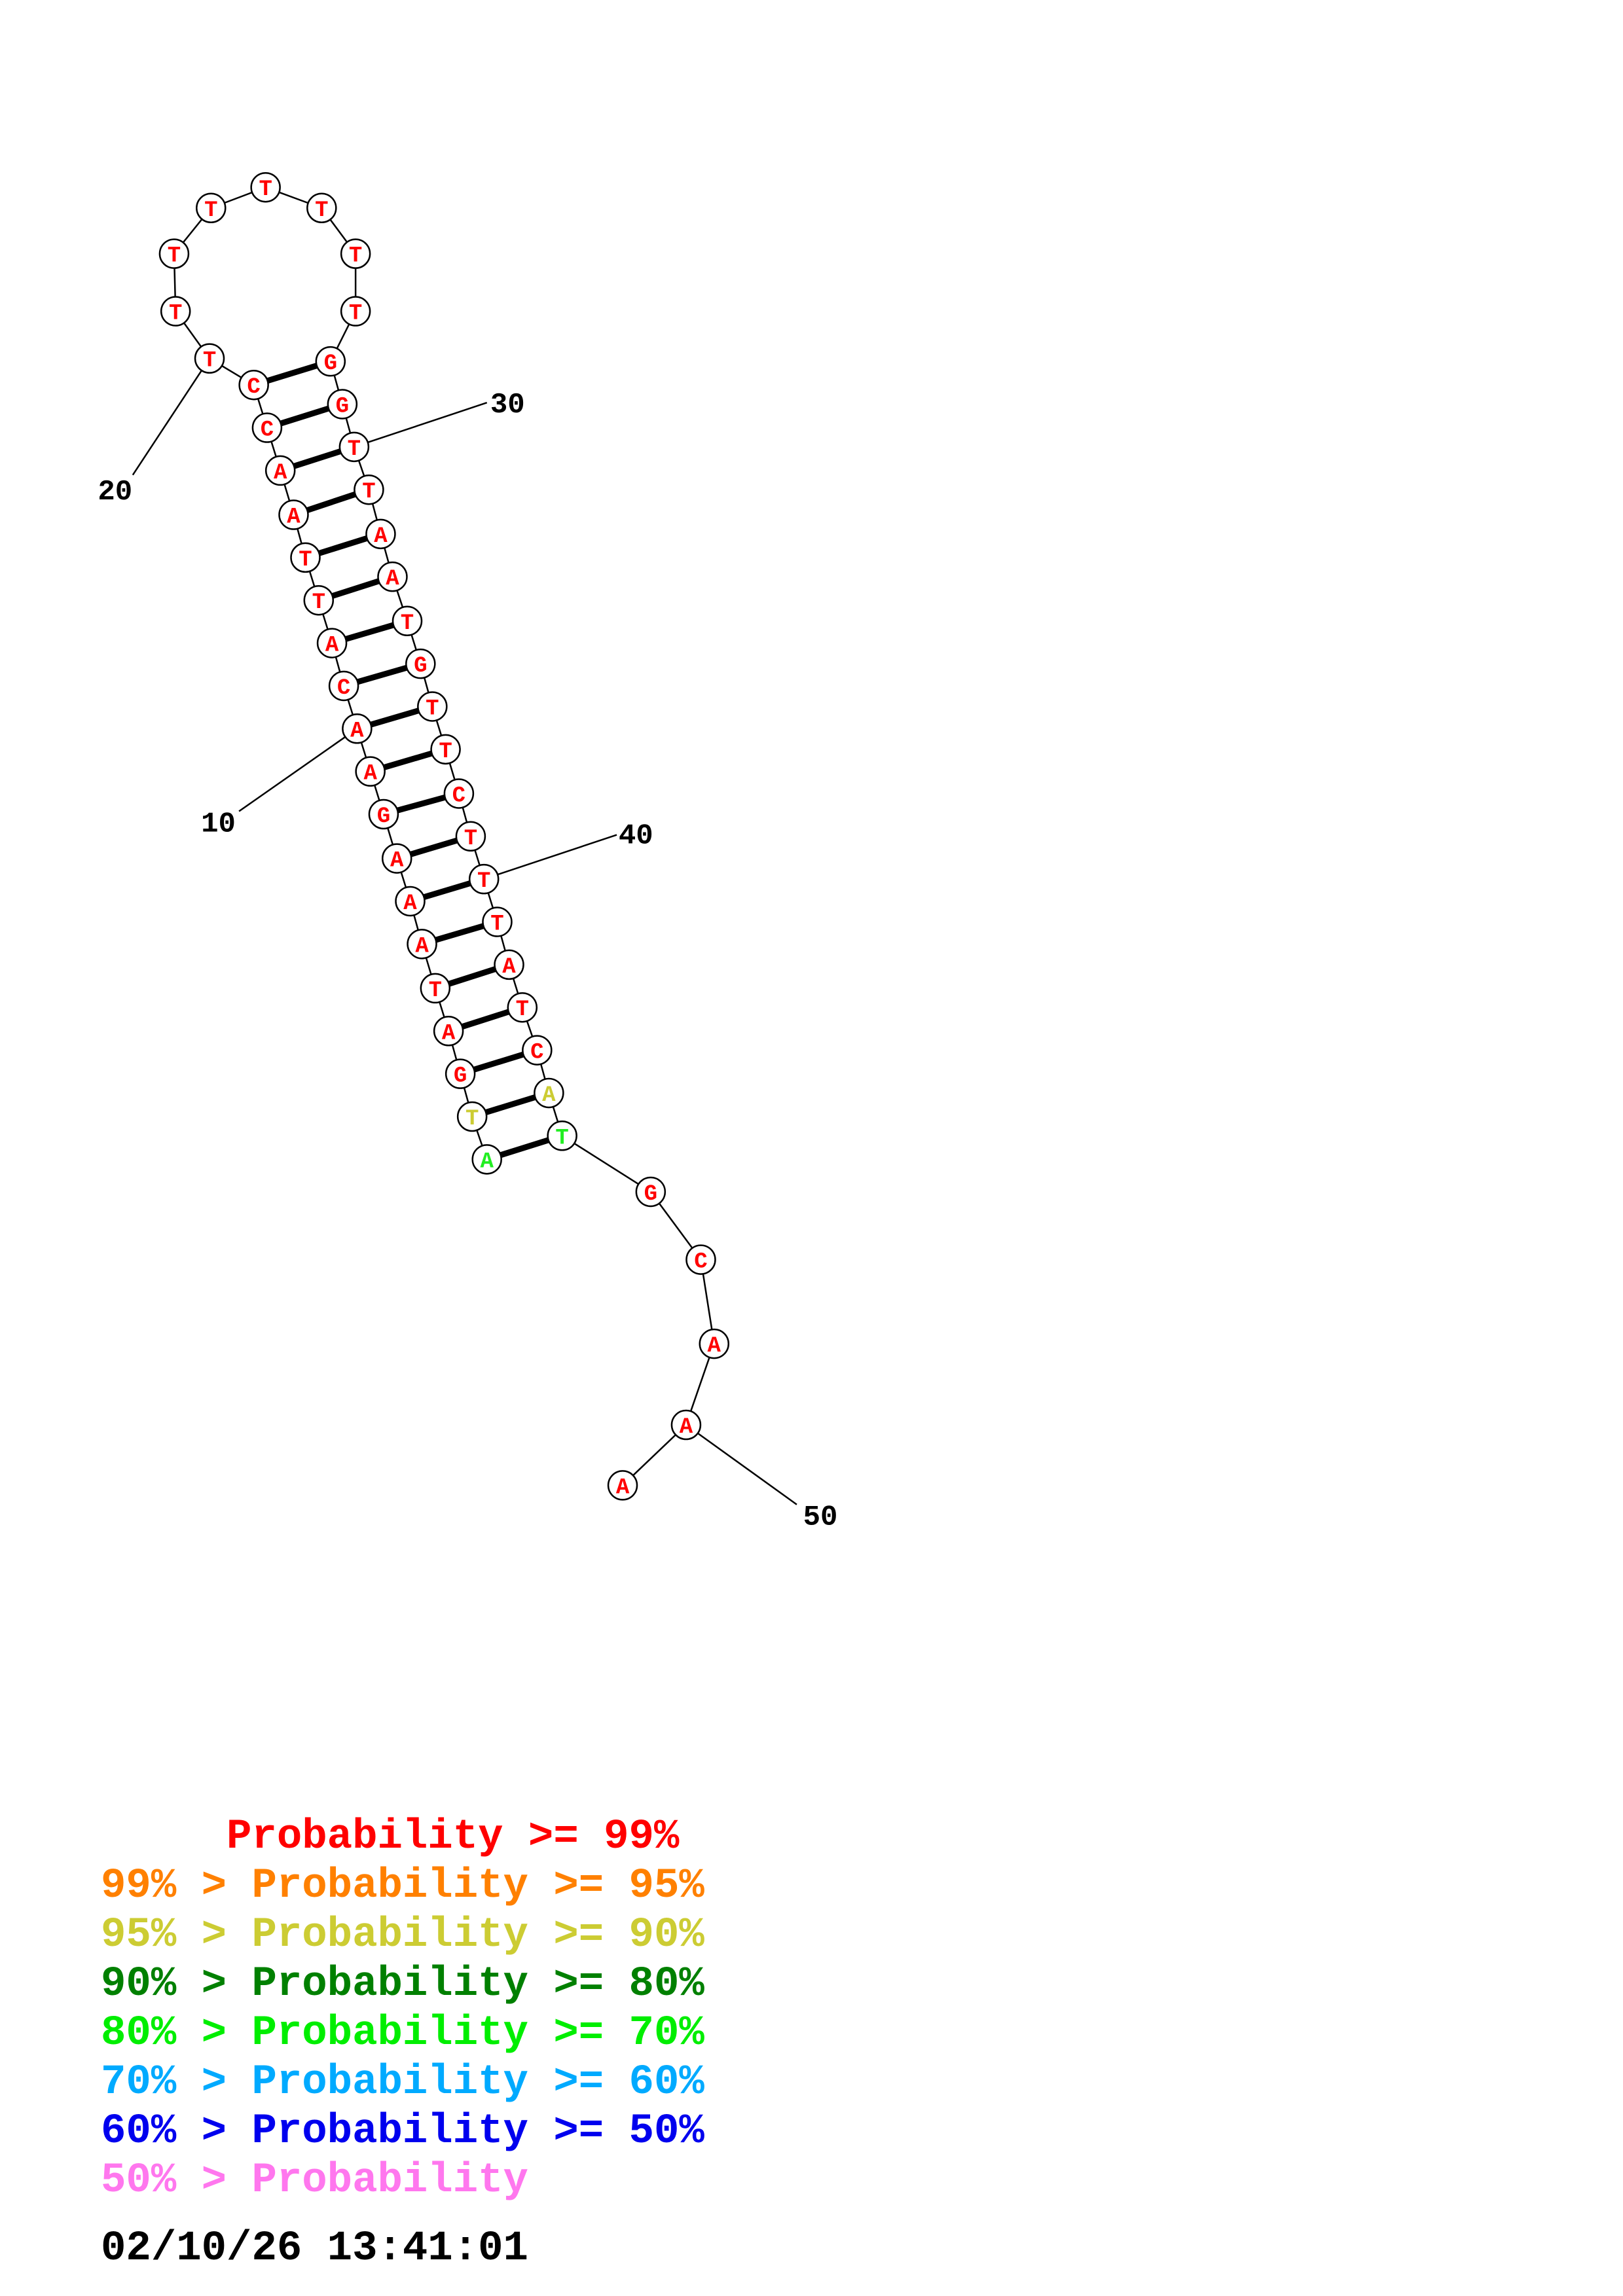 Image resolution: width=1623 pixels, height=2296 pixels. I want to click on backbone-segment, so click(606, 1164).